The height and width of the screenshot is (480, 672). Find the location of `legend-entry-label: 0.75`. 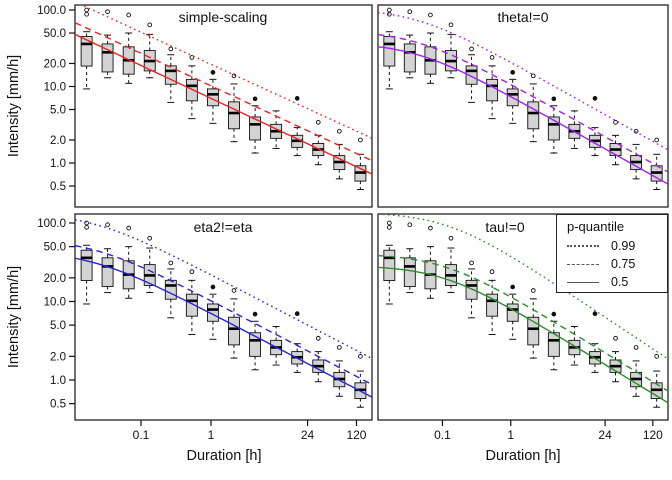

legend-entry-label: 0.75 is located at coordinates (623, 264).